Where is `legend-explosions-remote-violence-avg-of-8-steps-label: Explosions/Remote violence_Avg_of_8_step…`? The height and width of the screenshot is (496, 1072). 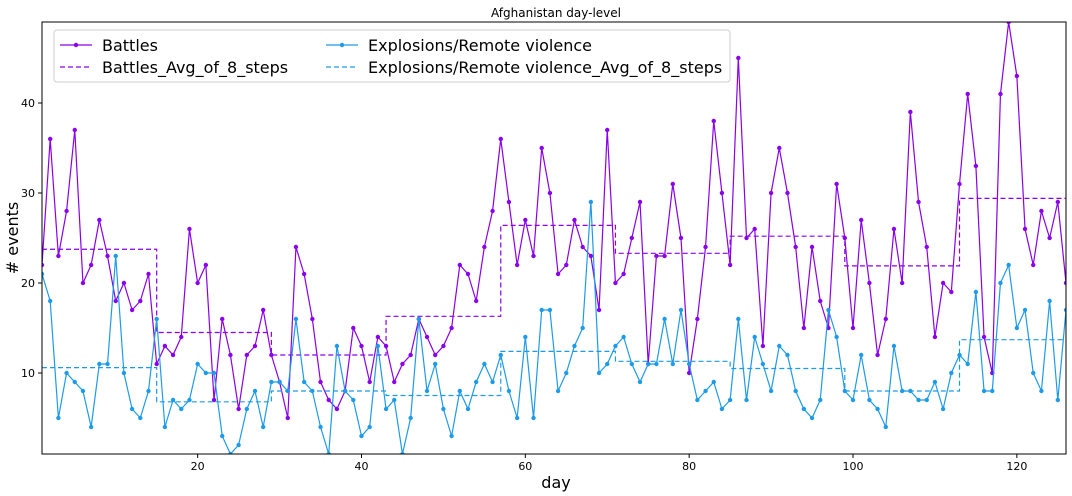 legend-explosions-remote-violence-avg-of-8-steps-label: Explosions/Remote violence_Avg_of_8_step… is located at coordinates (545, 68).